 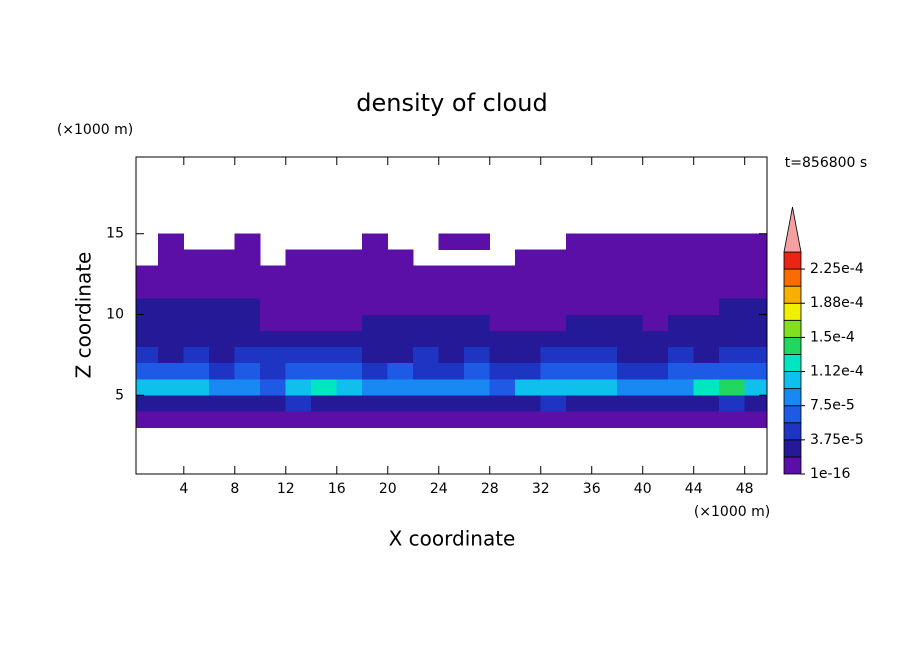 What do you see at coordinates (643, 489) in the screenshot?
I see `x-tick-label: 40` at bounding box center [643, 489].